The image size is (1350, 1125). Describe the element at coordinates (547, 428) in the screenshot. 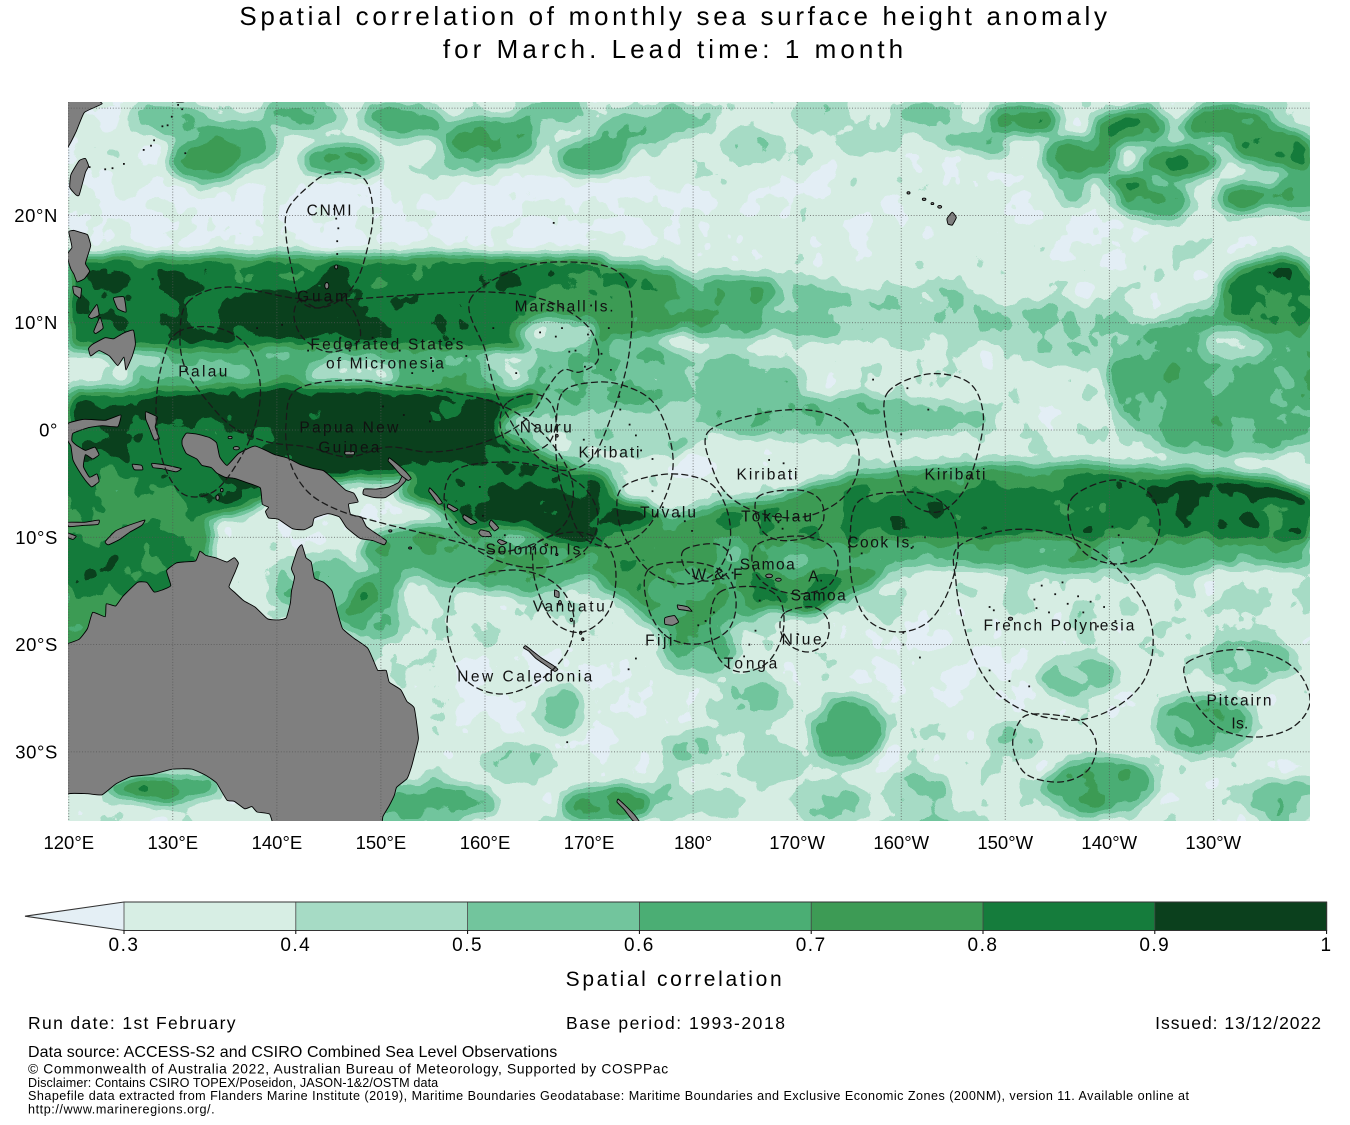

I see `svg-text: Nauru` at that location.